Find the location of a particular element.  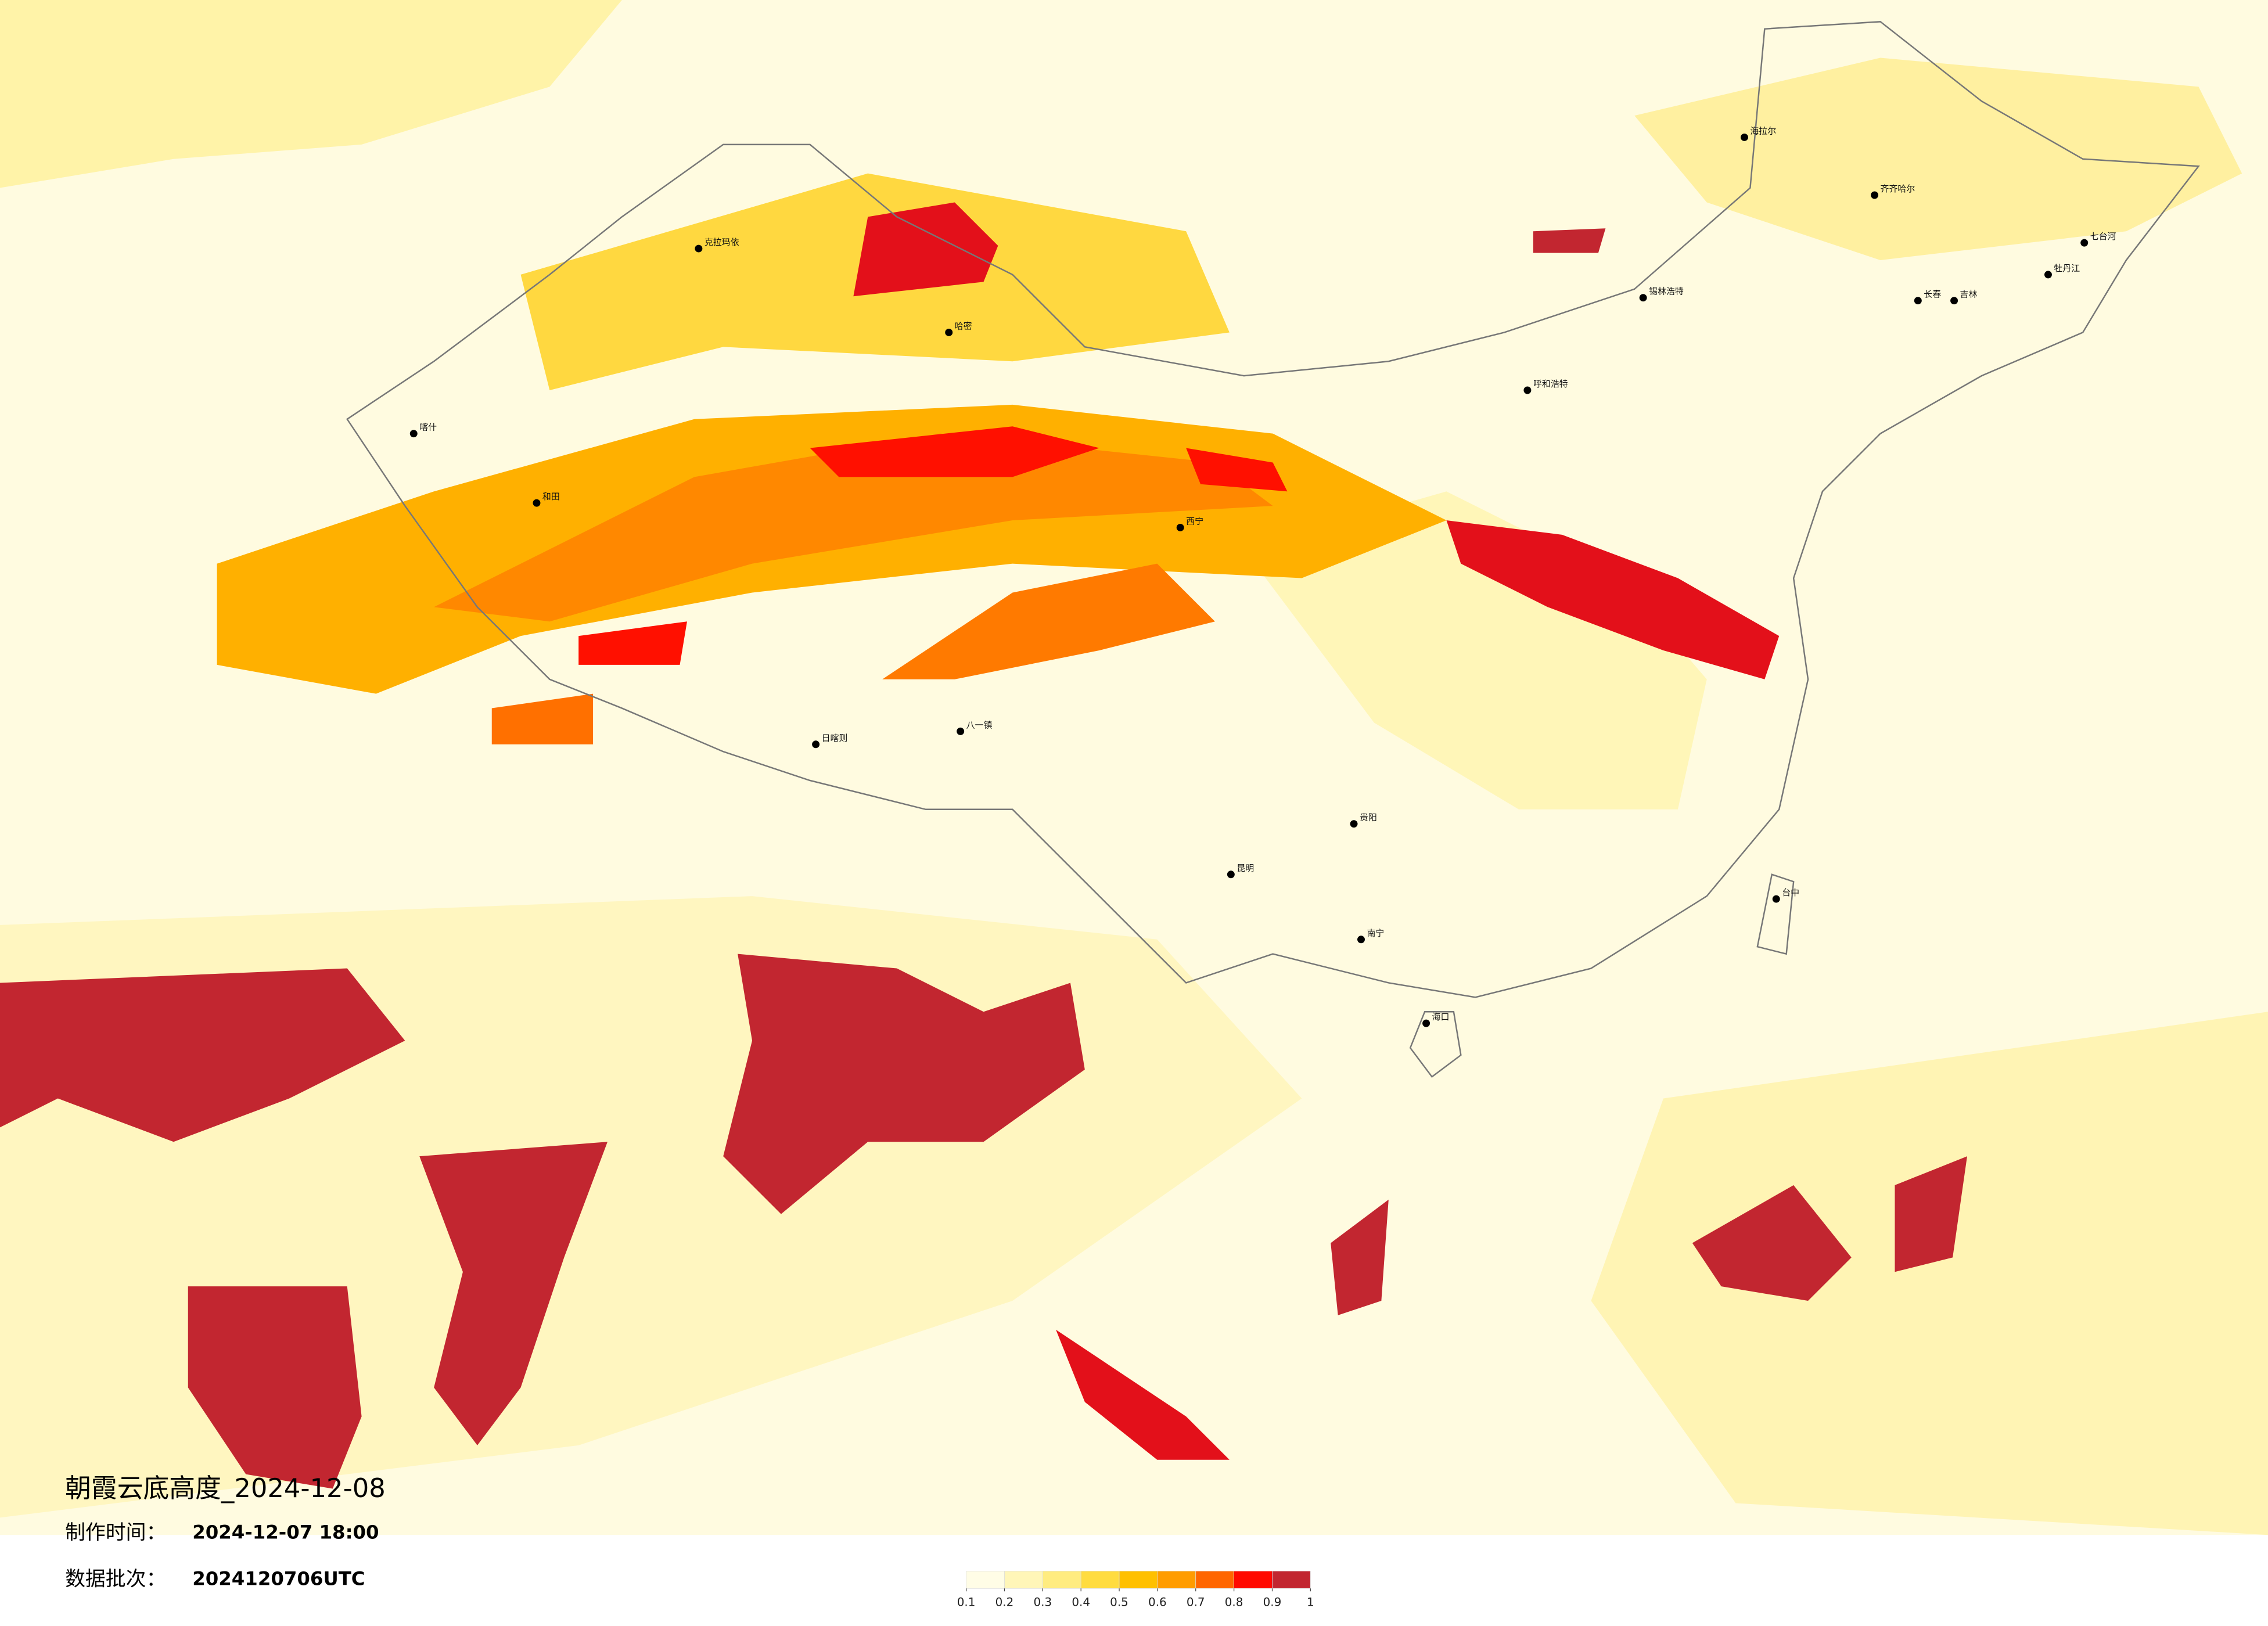

made-time-label: 制作时间： is located at coordinates (115, 1533).